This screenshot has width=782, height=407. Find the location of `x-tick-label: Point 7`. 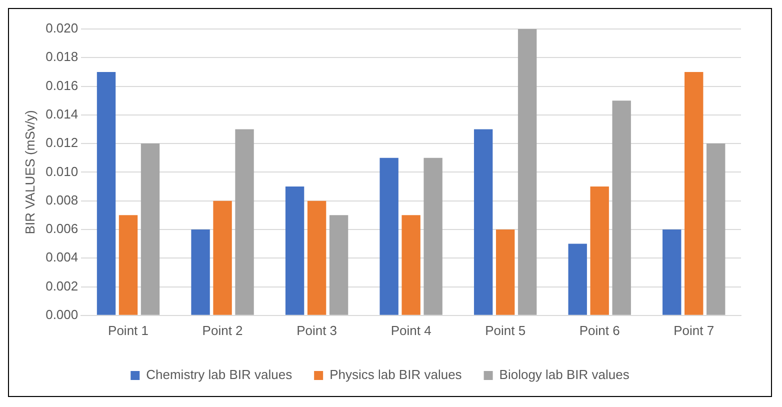

x-tick-label: Point 7 is located at coordinates (694, 330).